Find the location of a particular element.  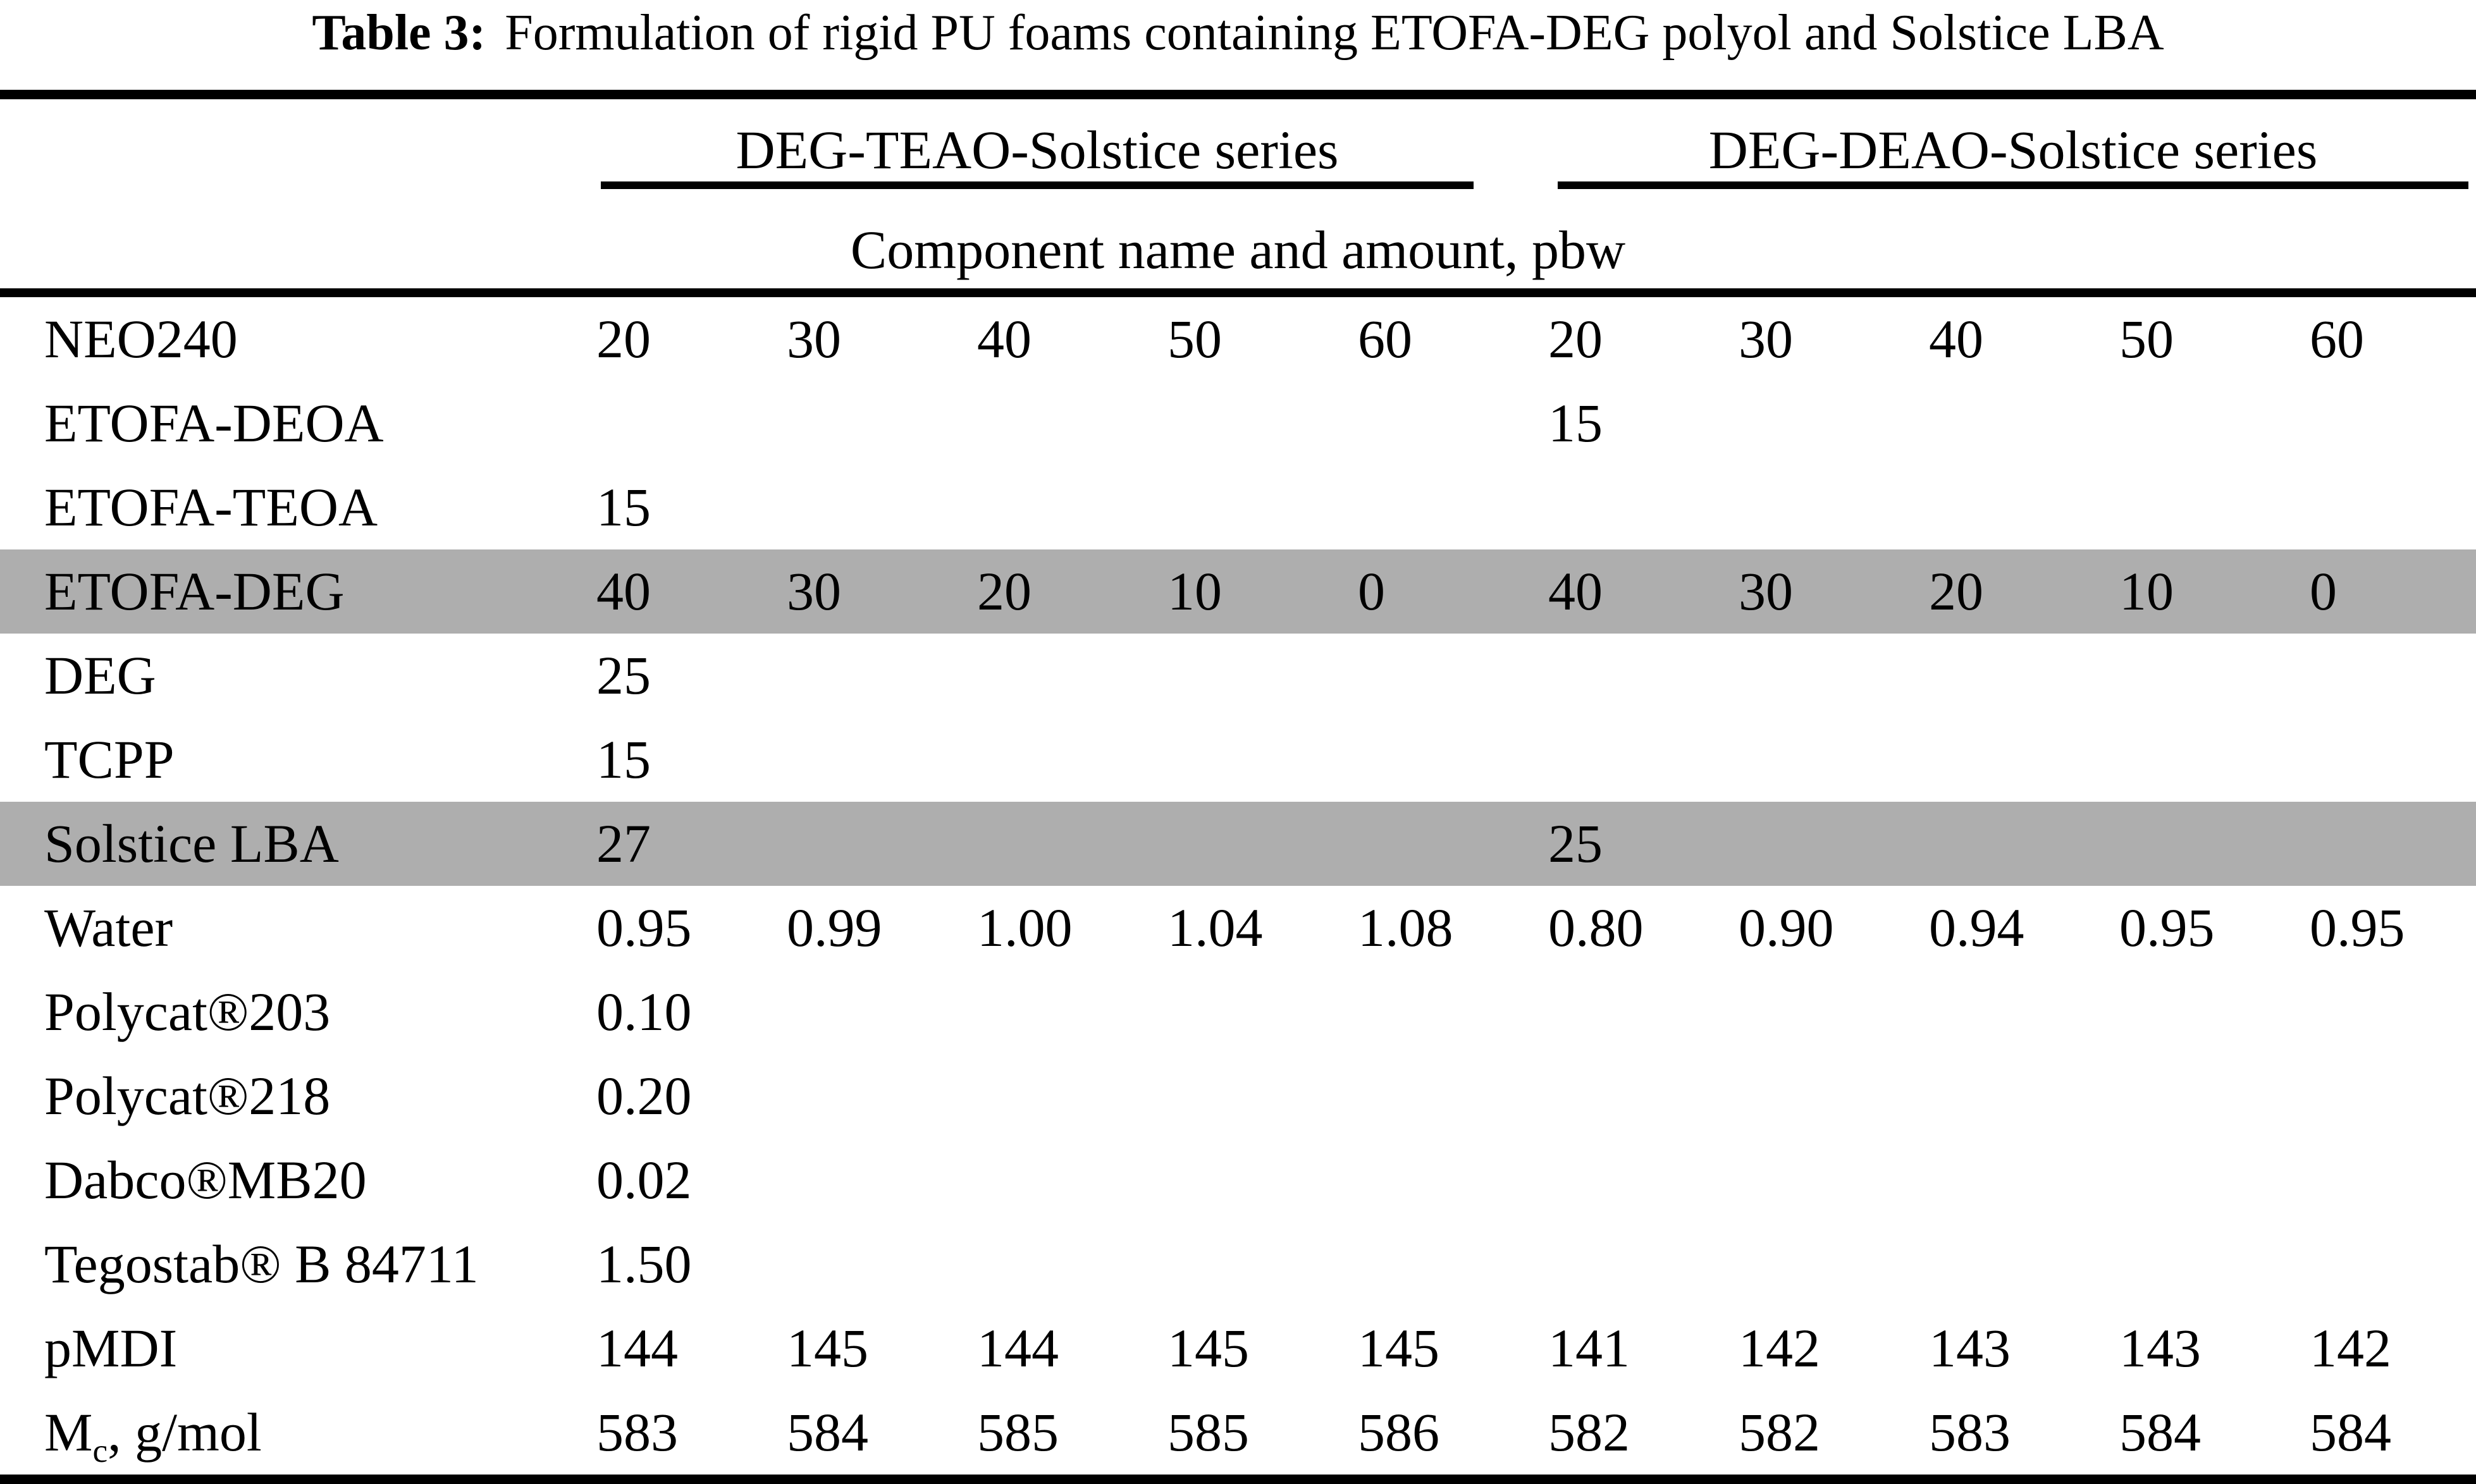

series-header-deao-label: DEG-DEAO-Solstice series is located at coordinates (2013, 153).